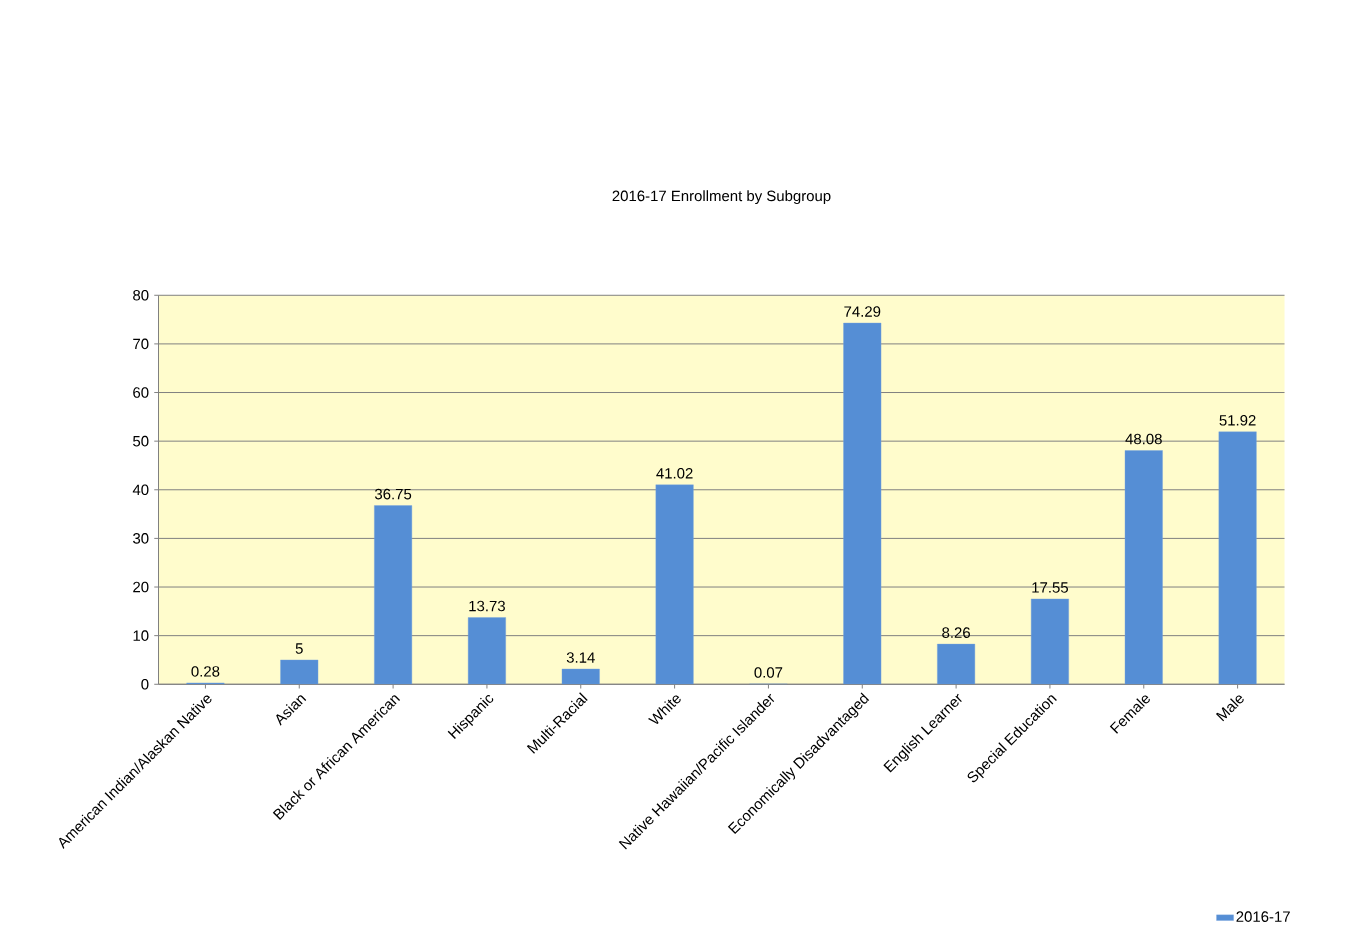  I want to click on data-label: 36.75, so click(393, 494).